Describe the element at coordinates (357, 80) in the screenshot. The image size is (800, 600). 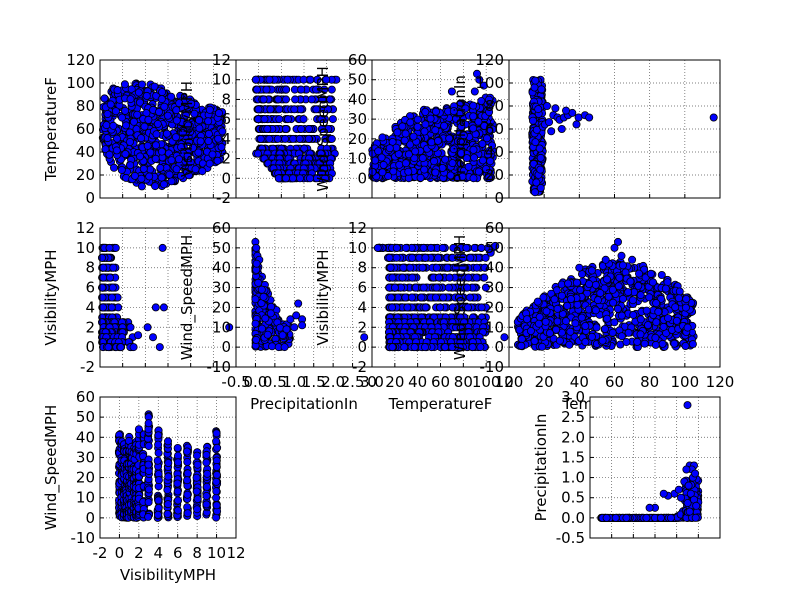
I see `y-tick-label: 50` at that location.